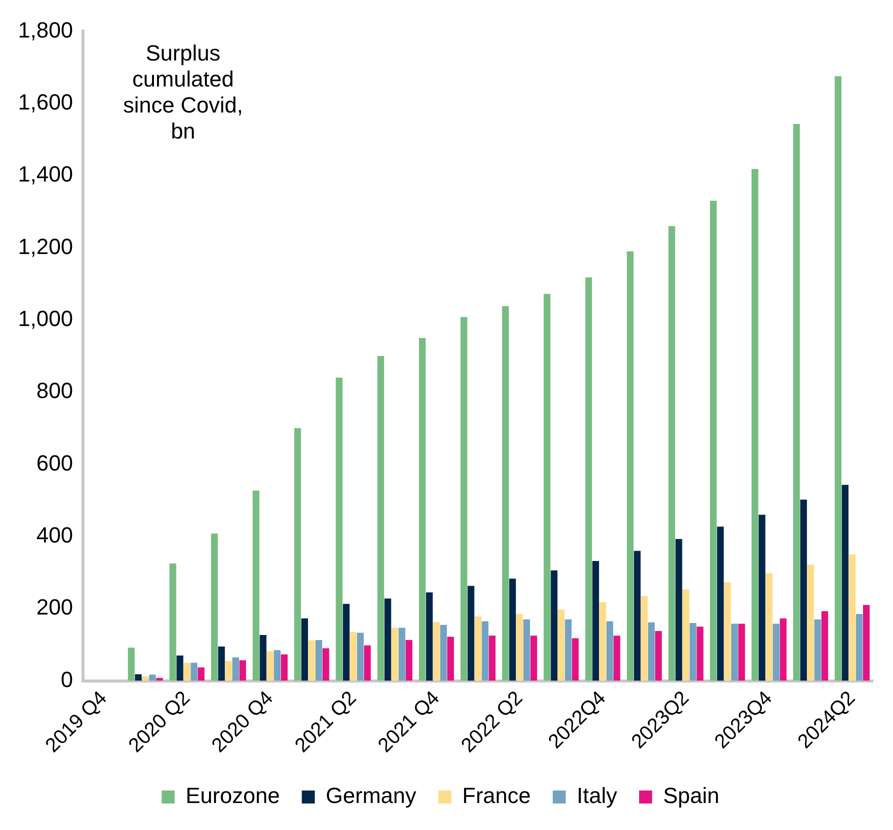 The width and height of the screenshot is (893, 830). Describe the element at coordinates (371, 795) in the screenshot. I see `legend-label: Germany` at that location.